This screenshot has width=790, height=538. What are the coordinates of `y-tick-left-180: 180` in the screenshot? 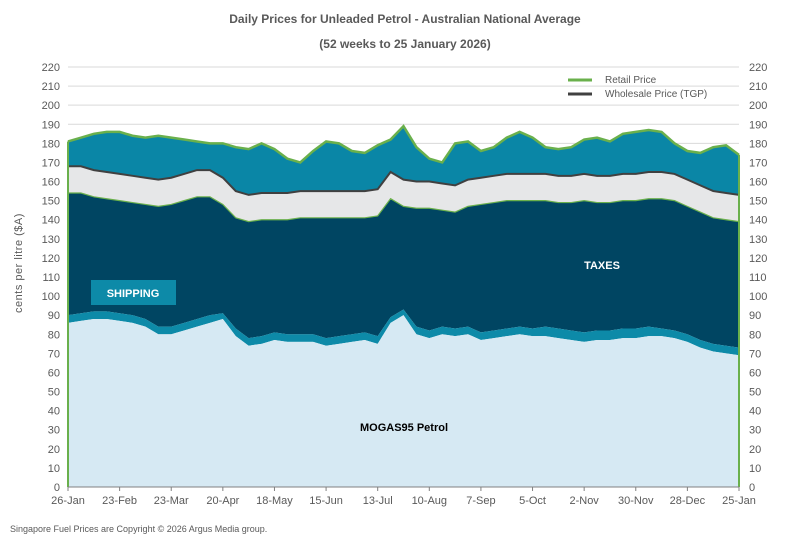 It's located at (51, 144).